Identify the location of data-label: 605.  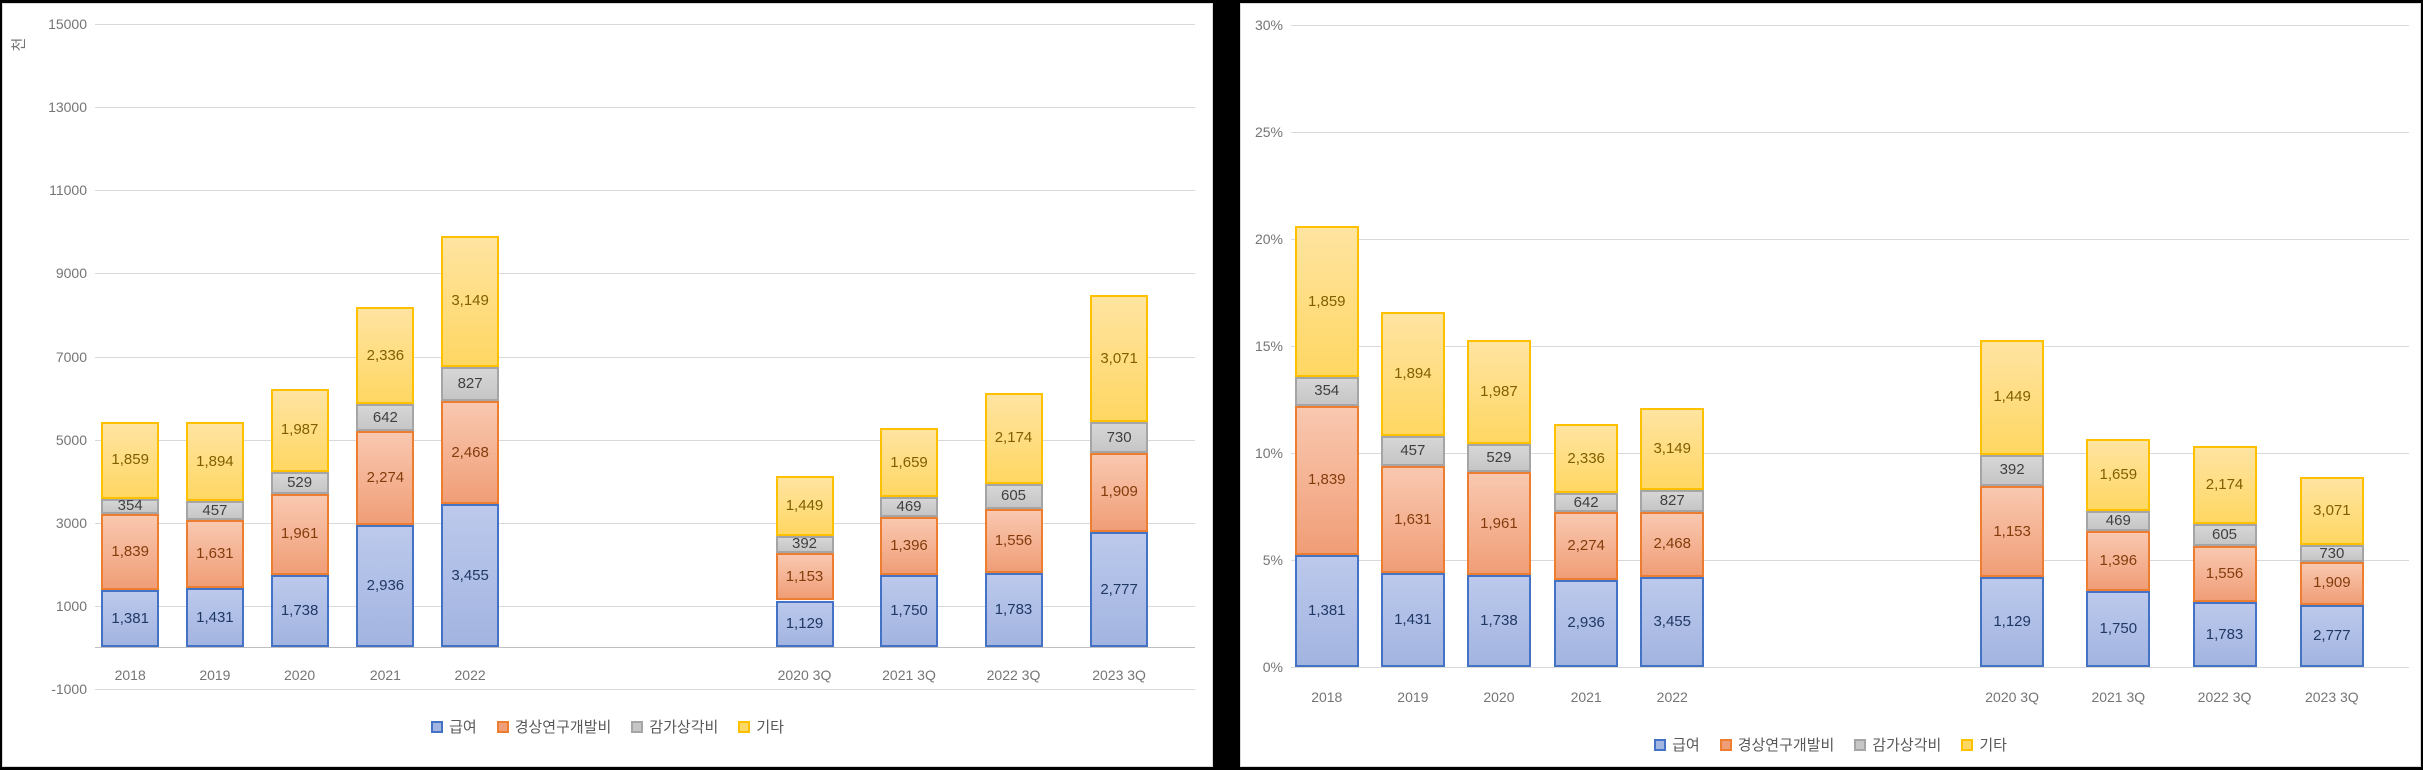
(2225, 535).